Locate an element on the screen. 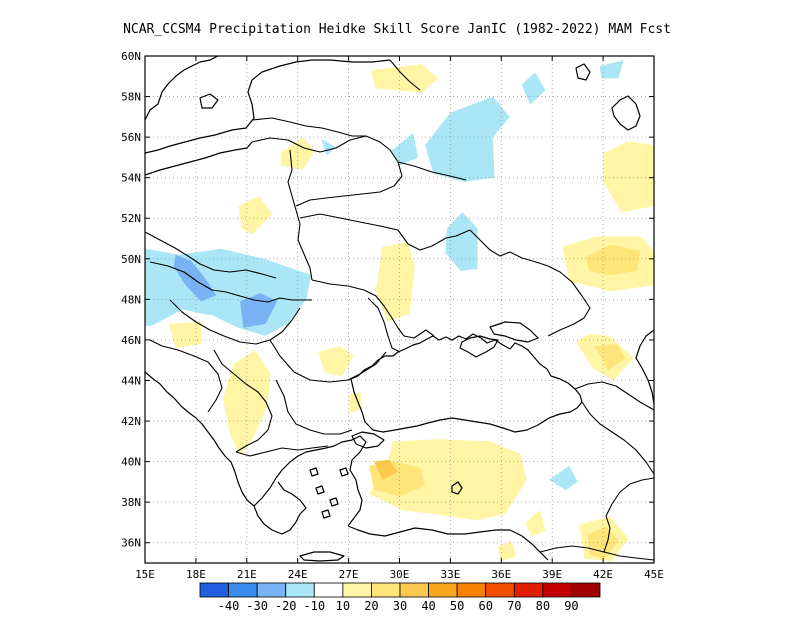 The image size is (800, 618). crimea-coastline is located at coordinates (479, 346).